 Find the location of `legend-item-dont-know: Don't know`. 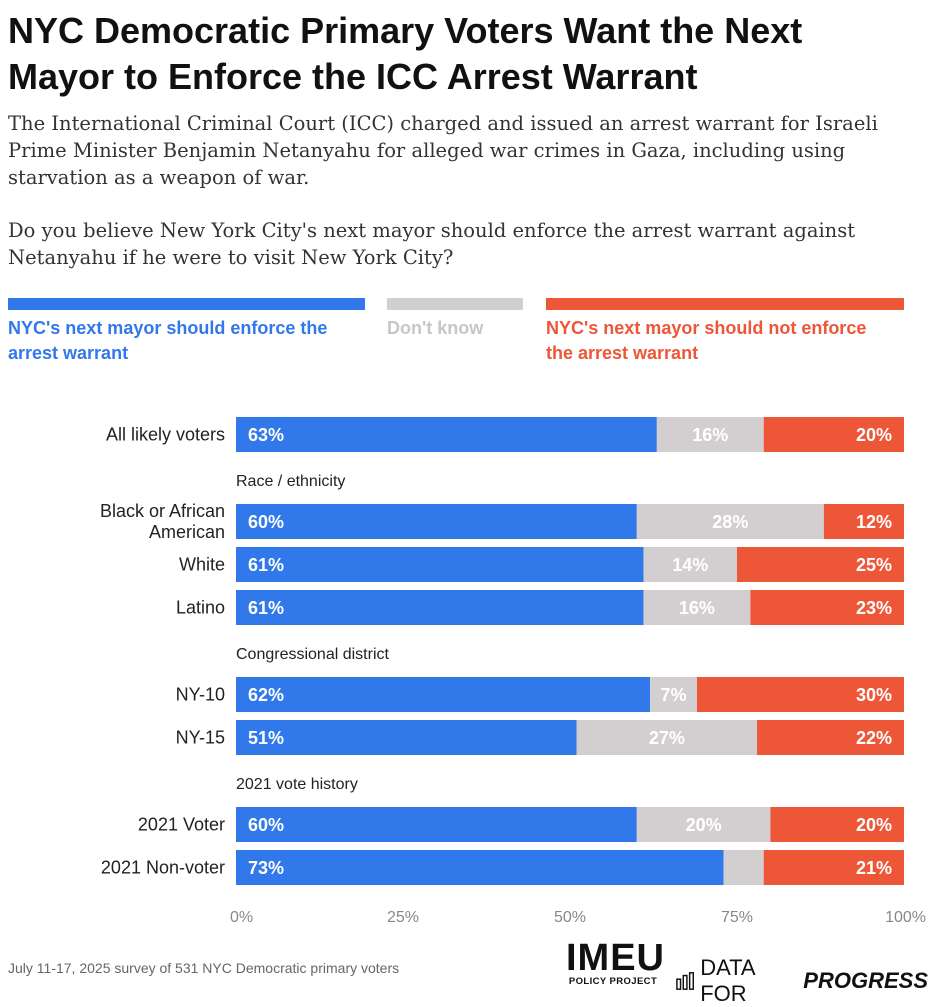

legend-item-dont-know: Don't know is located at coordinates (455, 319).